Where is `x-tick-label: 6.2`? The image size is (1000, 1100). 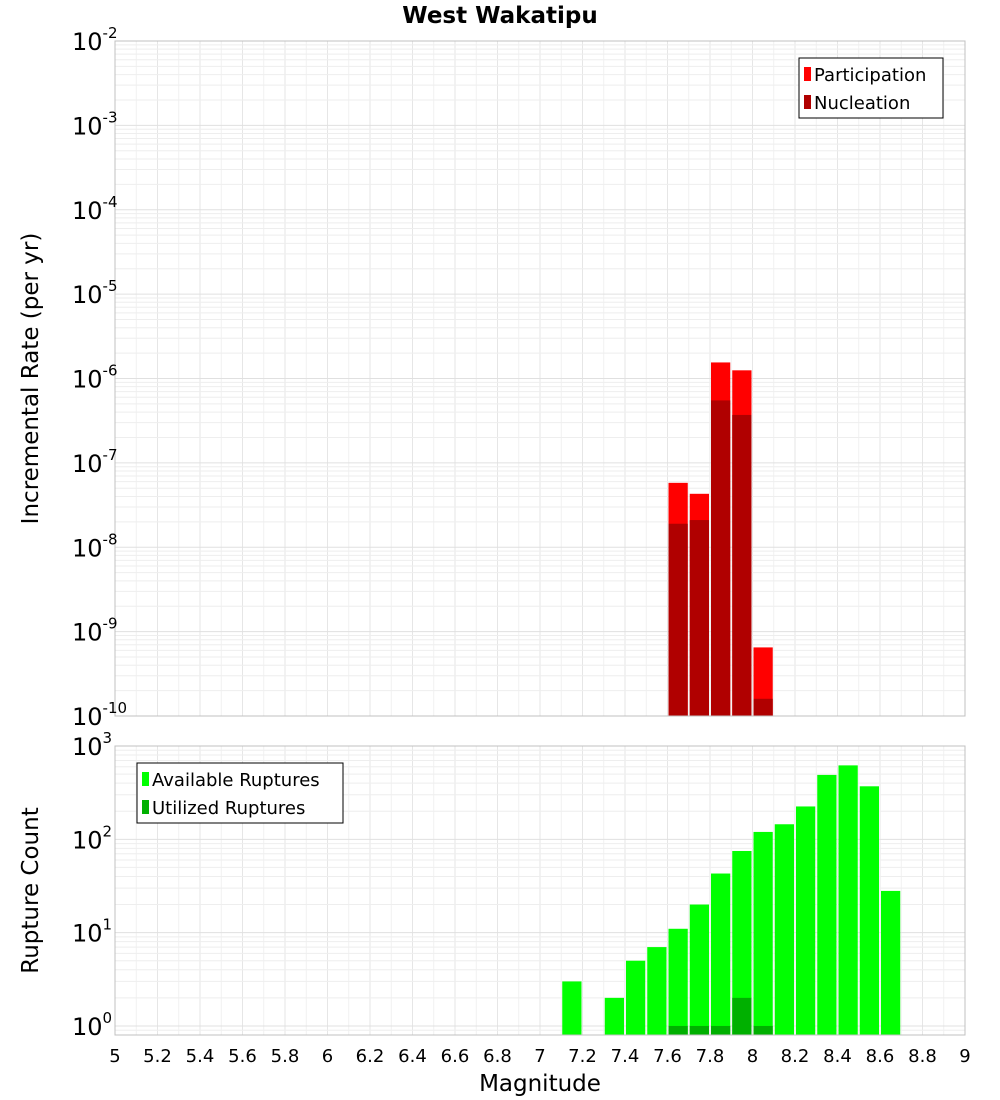
x-tick-label: 6.2 is located at coordinates (370, 1056).